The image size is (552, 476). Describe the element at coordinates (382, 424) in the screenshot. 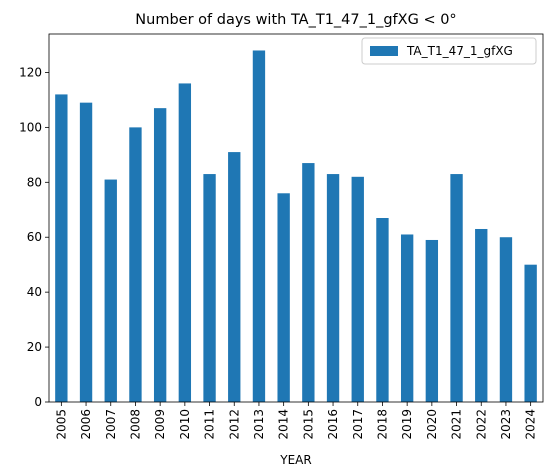

I see `x-tick-label: 2018` at that location.